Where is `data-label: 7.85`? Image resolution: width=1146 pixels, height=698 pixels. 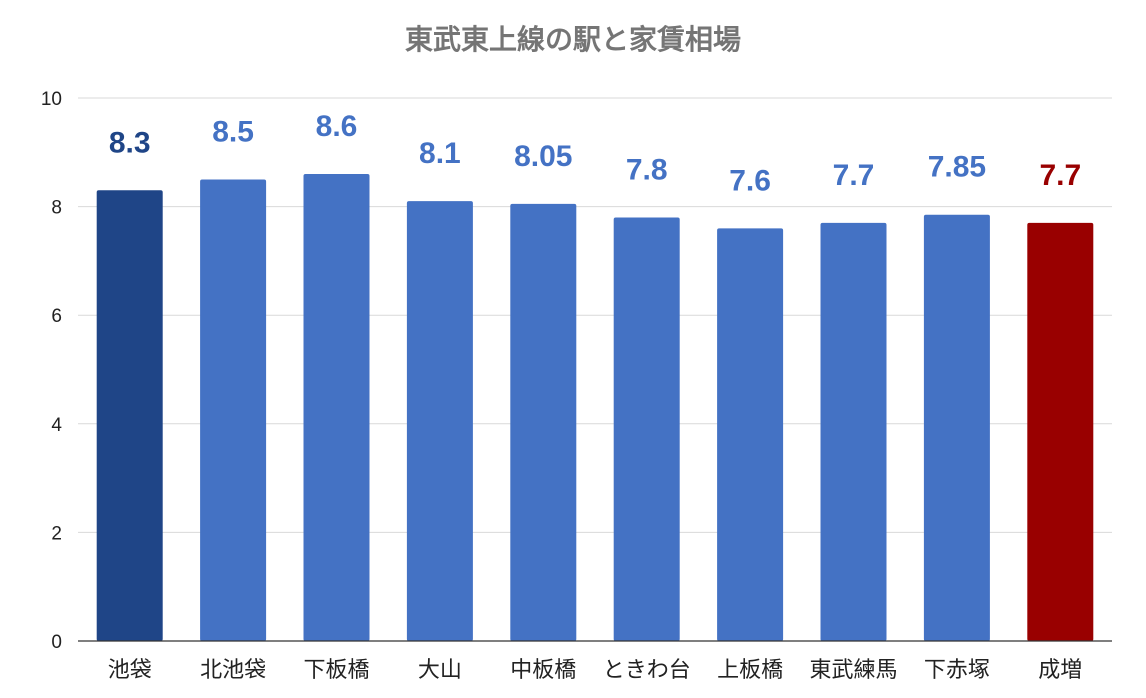
data-label: 7.85 is located at coordinates (957, 167).